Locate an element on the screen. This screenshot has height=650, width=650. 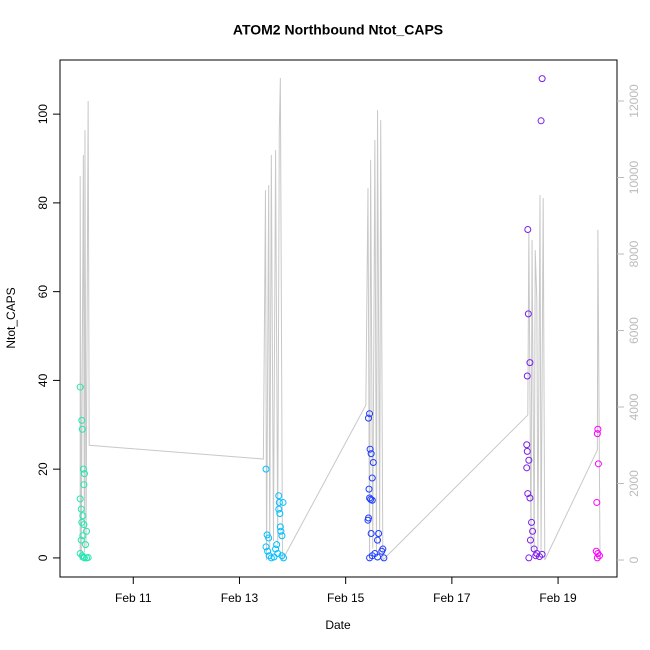
x-tick-label: Feb 15 is located at coordinates (346, 598).